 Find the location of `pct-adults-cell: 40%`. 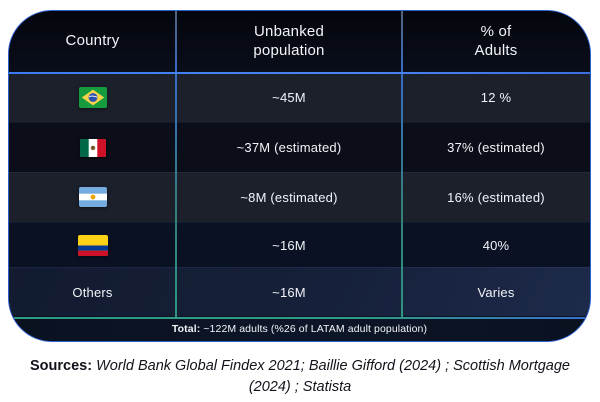

pct-adults-cell: 40% is located at coordinates (496, 245).